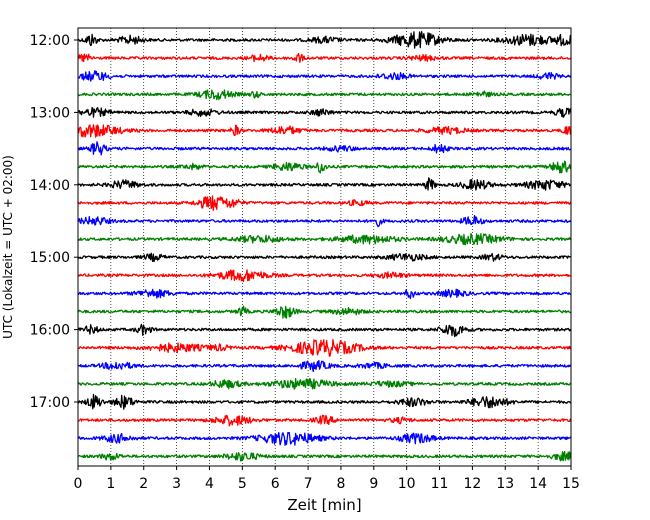  Describe the element at coordinates (143, 484) in the screenshot. I see `x-tick-label: 2` at that location.